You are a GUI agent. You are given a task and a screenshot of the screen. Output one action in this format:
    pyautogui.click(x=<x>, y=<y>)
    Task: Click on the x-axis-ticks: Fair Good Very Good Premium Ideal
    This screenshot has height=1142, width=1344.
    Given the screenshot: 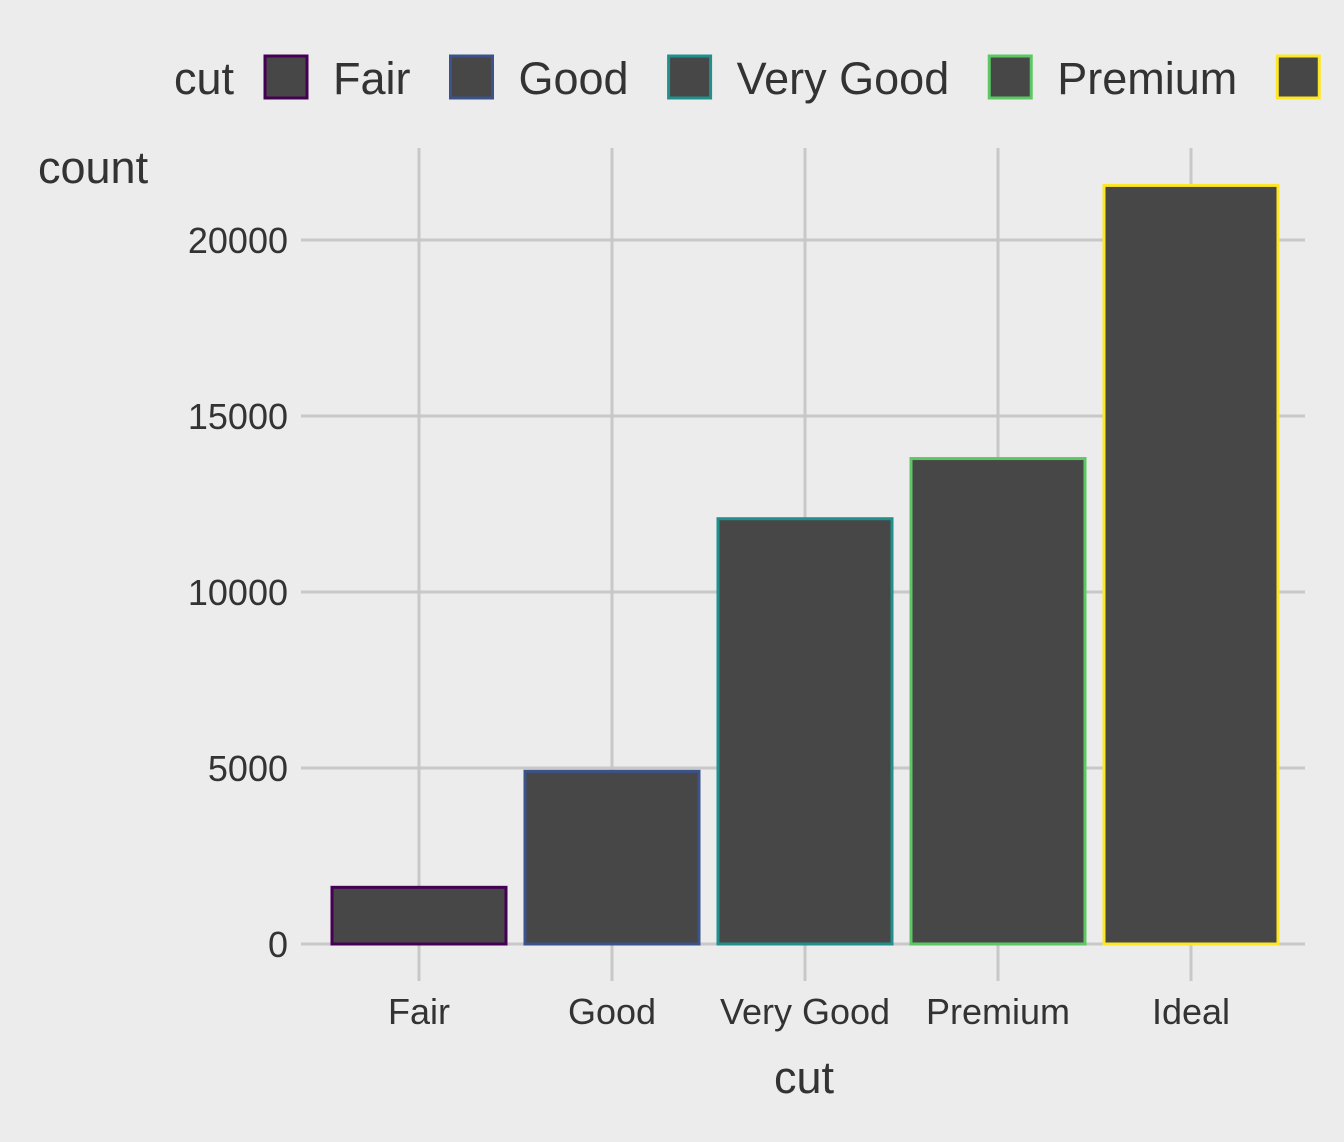 What is the action you would take?
    pyautogui.click(x=809, y=1011)
    